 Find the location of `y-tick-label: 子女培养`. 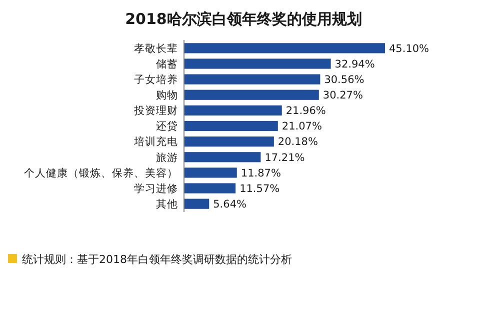

y-tick-label: 子女培养 is located at coordinates (156, 79).